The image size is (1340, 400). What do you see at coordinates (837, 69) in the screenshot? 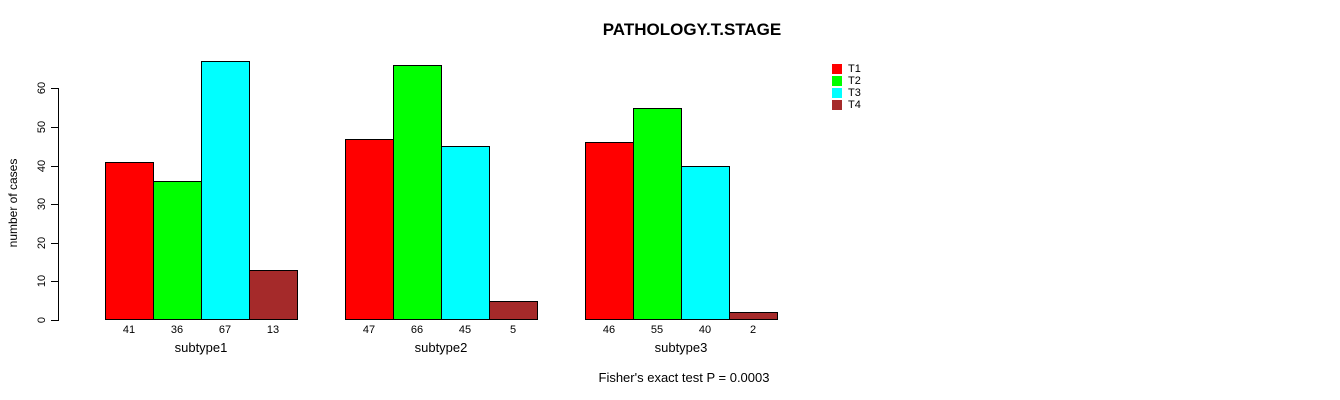
I see `legend-swatch-T1` at bounding box center [837, 69].